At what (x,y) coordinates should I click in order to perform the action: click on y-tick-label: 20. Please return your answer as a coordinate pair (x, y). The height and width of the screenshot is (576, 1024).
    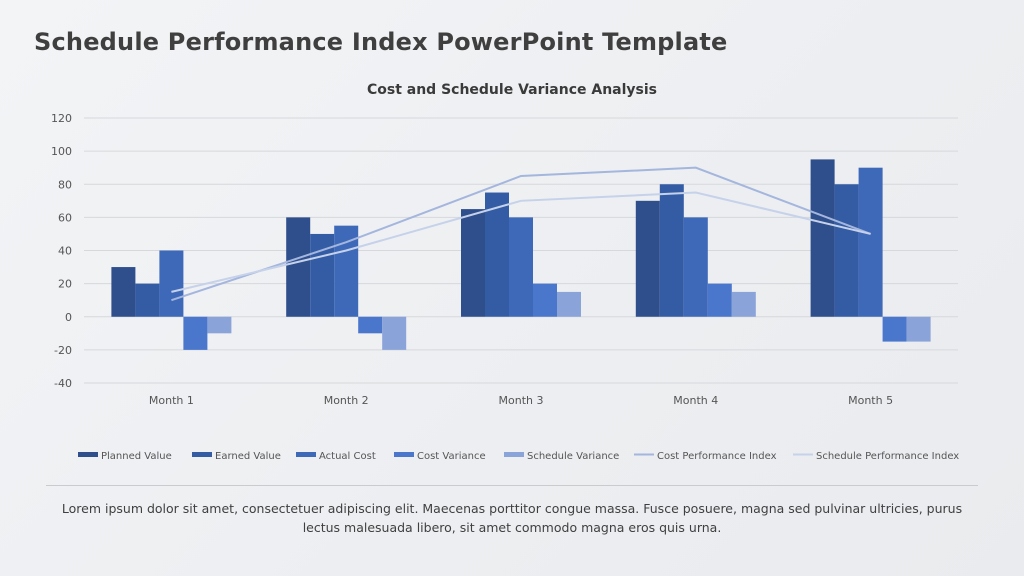
    Looking at the image, I should click on (65, 284).